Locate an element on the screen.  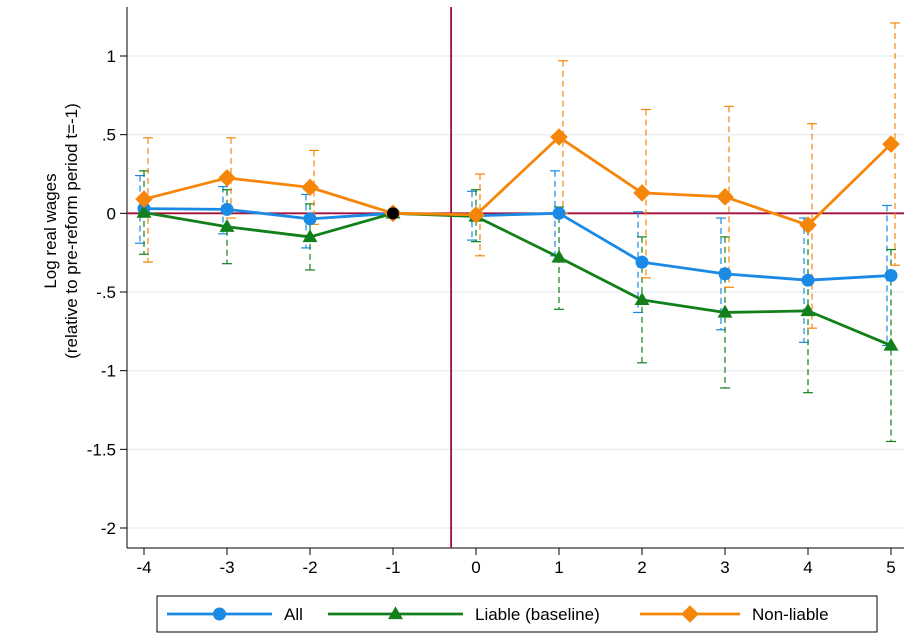
legend-box is located at coordinates (517, 614).